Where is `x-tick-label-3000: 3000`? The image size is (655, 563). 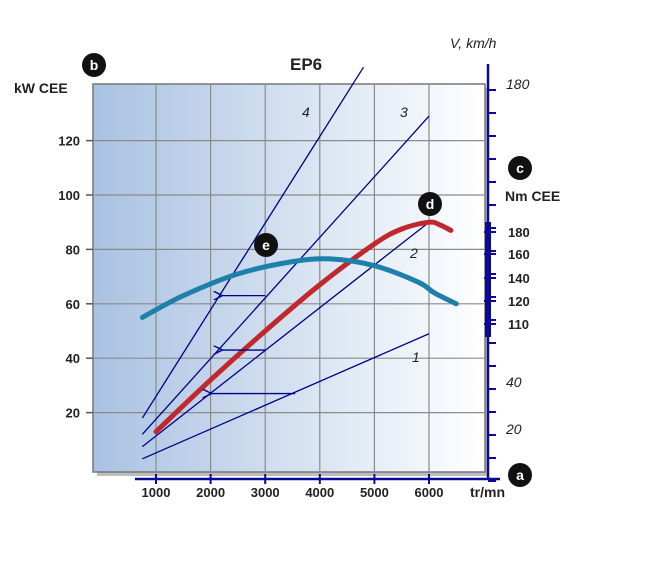
x-tick-label-3000: 3000 is located at coordinates (265, 492).